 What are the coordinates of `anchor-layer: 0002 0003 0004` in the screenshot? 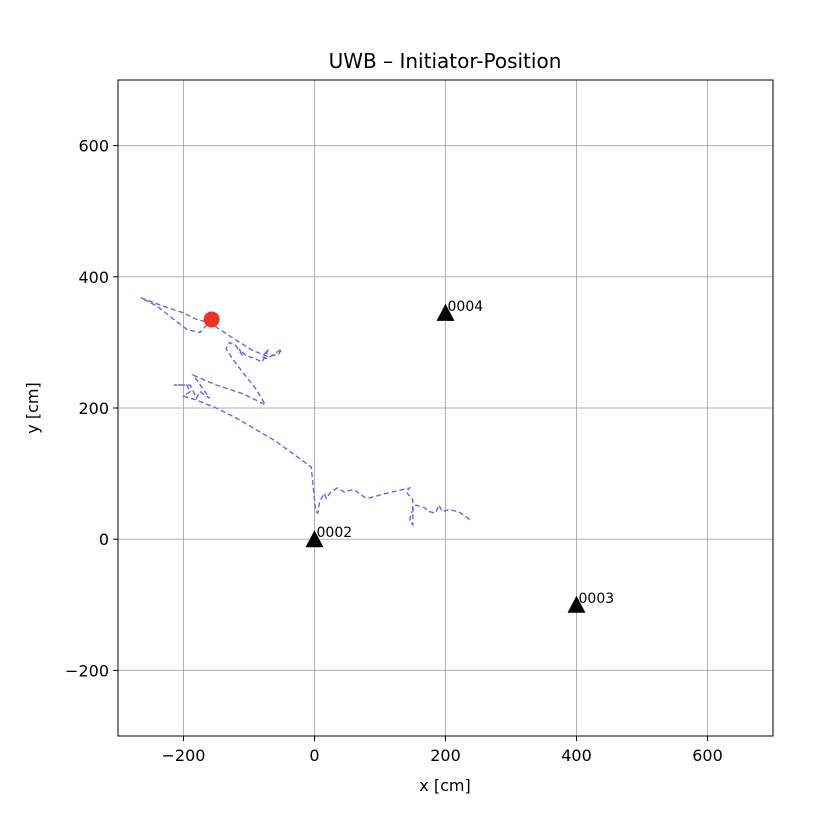 It's located at (460, 456).